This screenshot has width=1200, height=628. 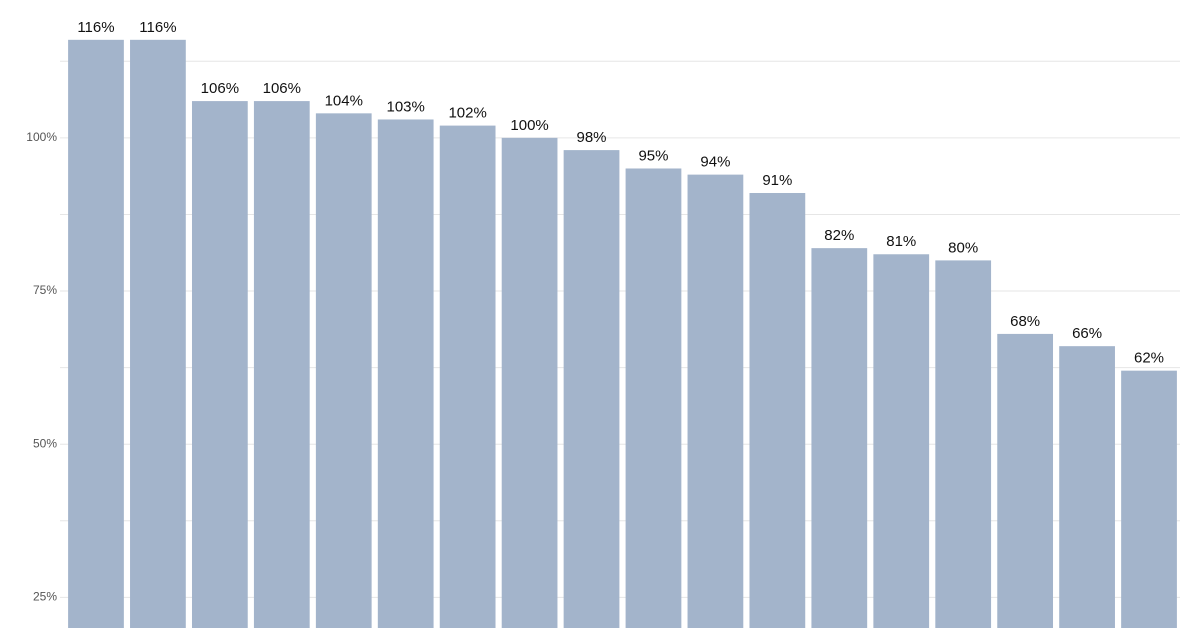 What do you see at coordinates (41, 137) in the screenshot?
I see `y-tick-label: 100%` at bounding box center [41, 137].